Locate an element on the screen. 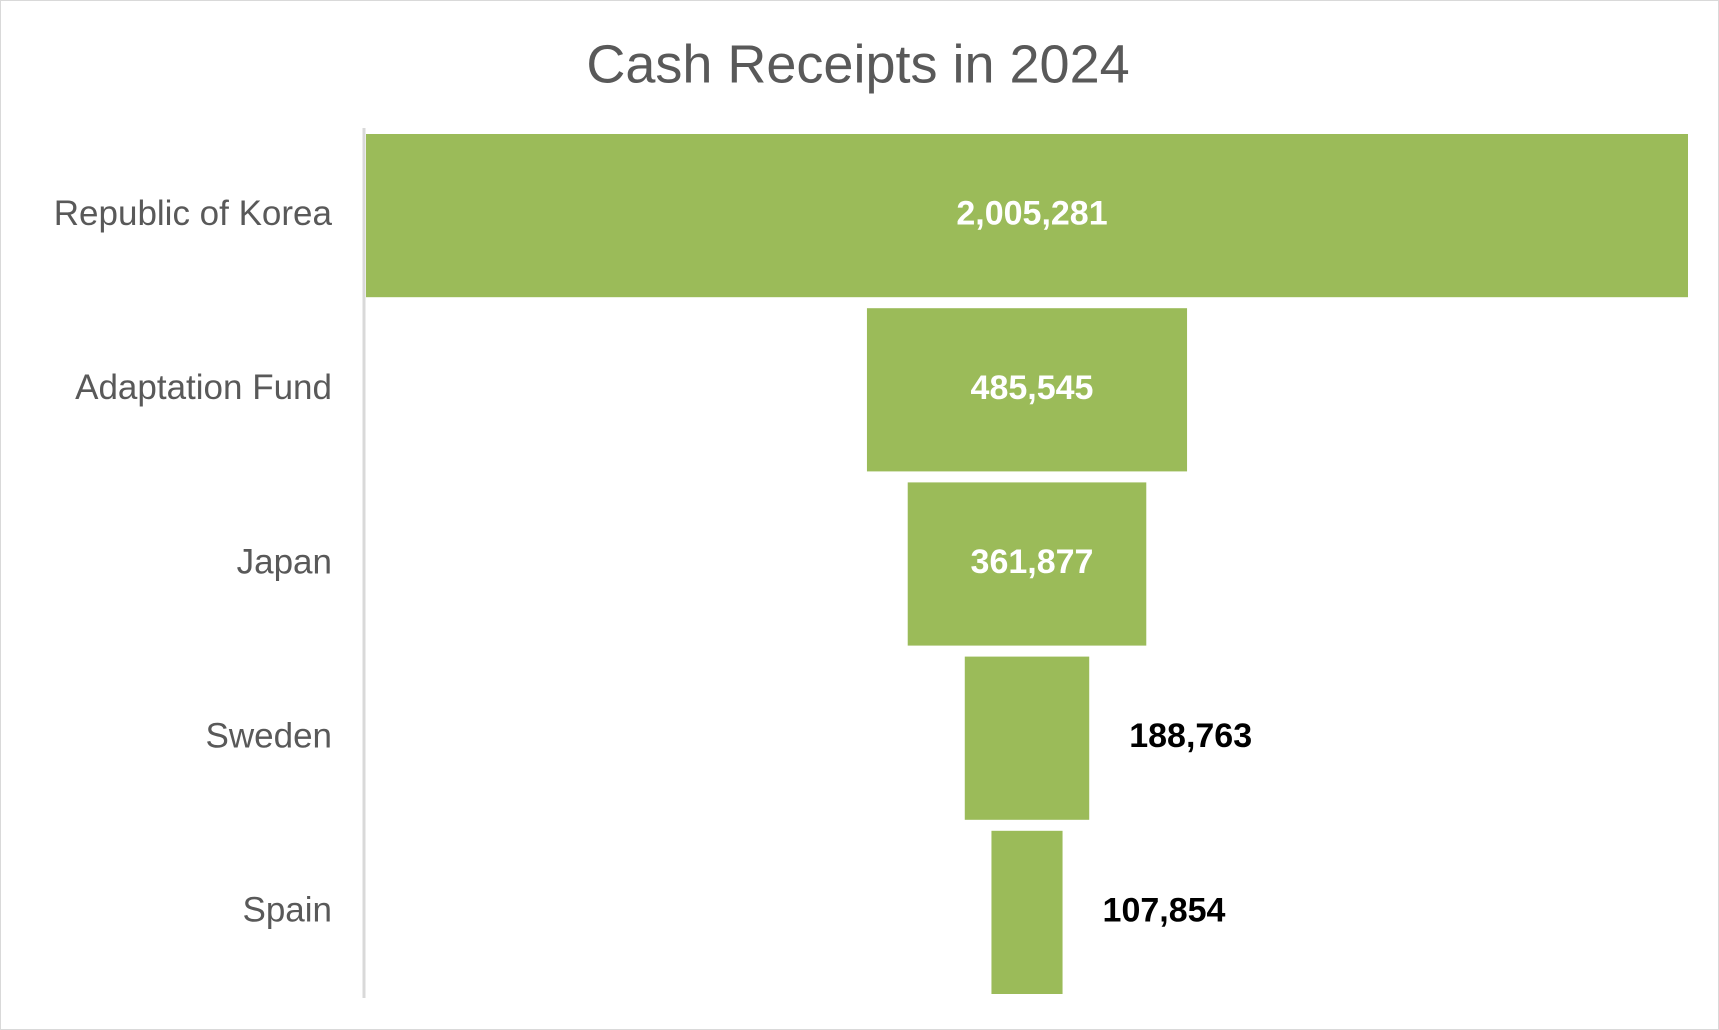 This screenshot has width=1719, height=1030. data-label: 2,005,281 is located at coordinates (1031, 214).